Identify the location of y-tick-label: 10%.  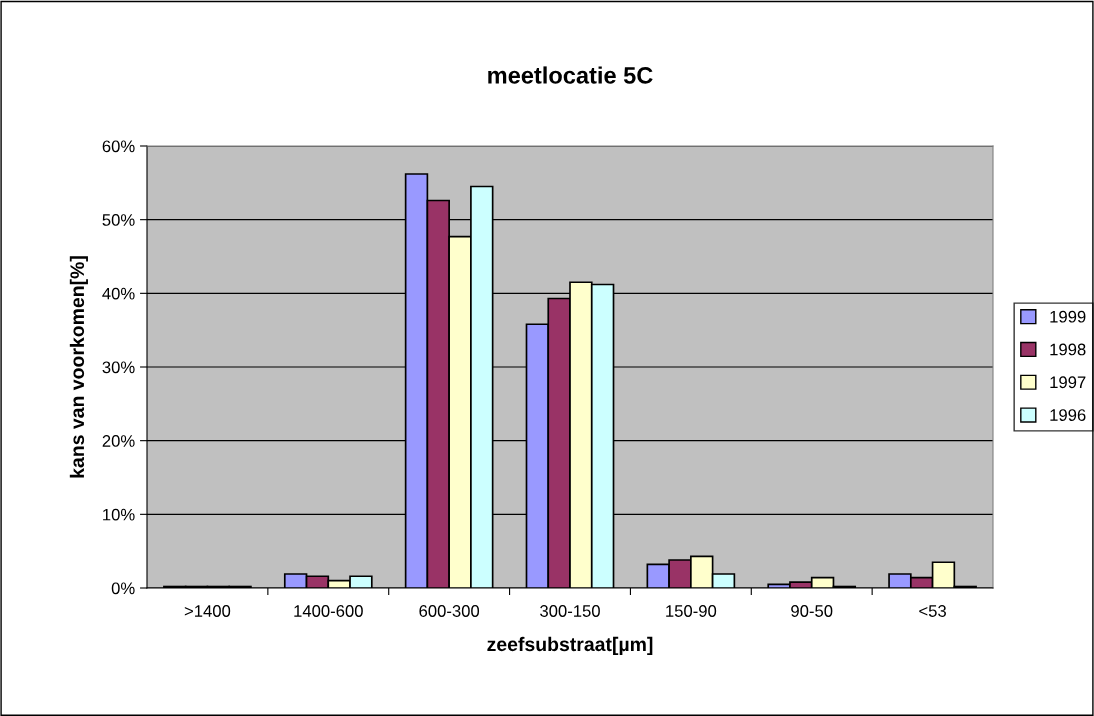
(119, 514).